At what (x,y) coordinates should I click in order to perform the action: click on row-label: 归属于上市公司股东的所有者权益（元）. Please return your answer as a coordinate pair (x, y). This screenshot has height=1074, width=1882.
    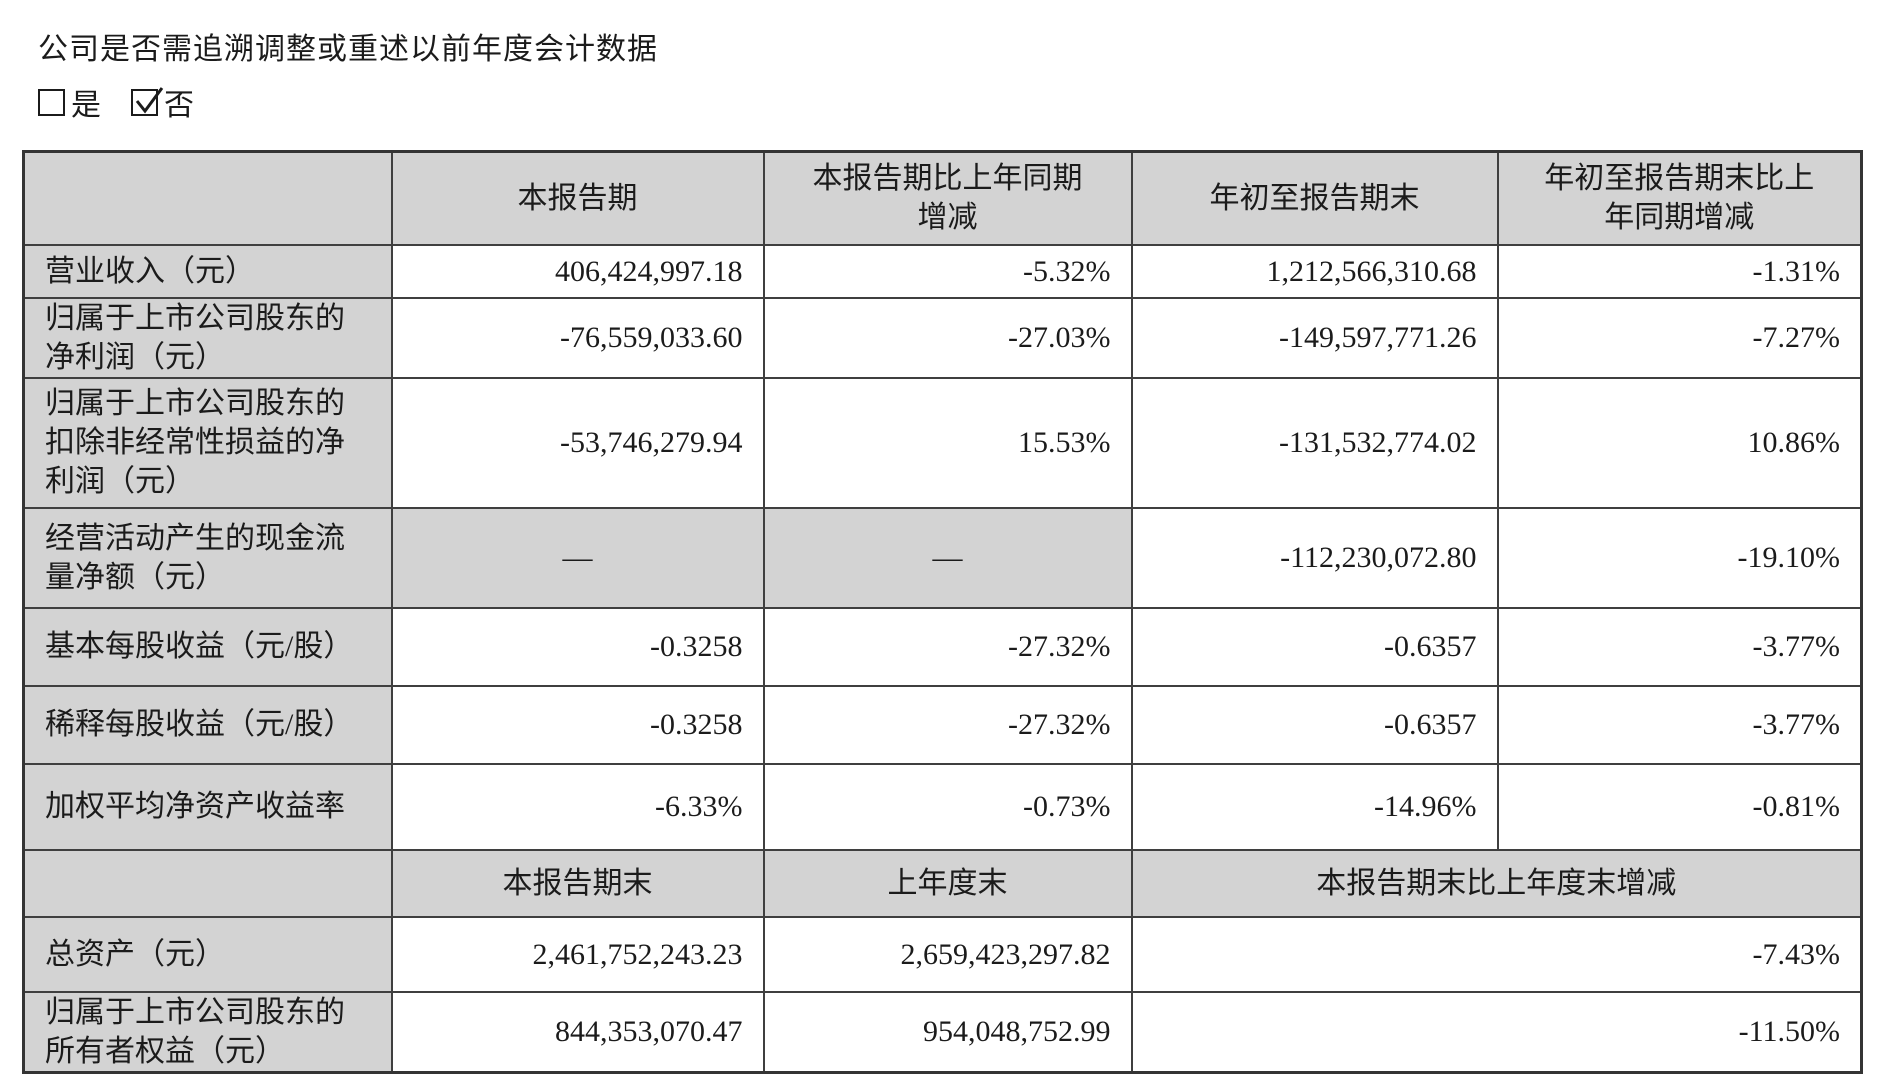
    Looking at the image, I should click on (207, 1031).